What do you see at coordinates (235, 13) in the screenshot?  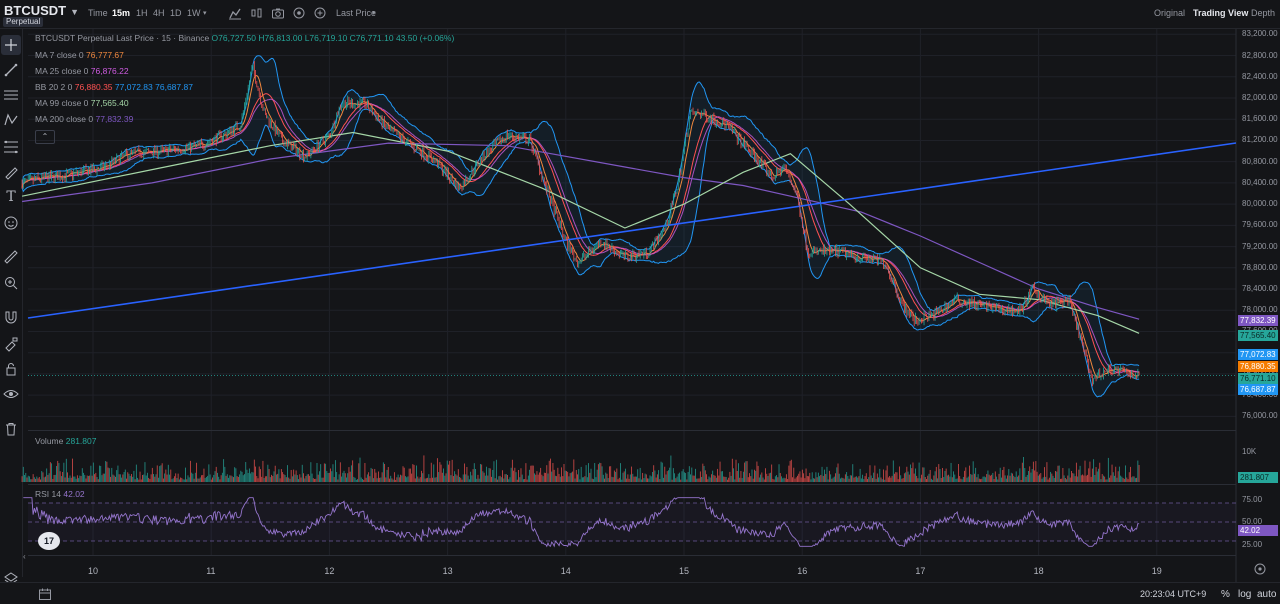 I see `chart-type-icon` at bounding box center [235, 13].